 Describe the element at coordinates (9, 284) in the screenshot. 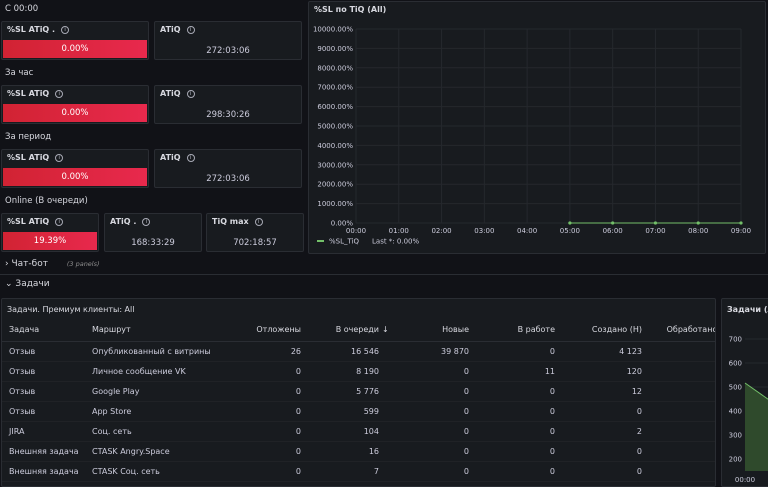

I see `chevron-down-icon: ⌄` at that location.